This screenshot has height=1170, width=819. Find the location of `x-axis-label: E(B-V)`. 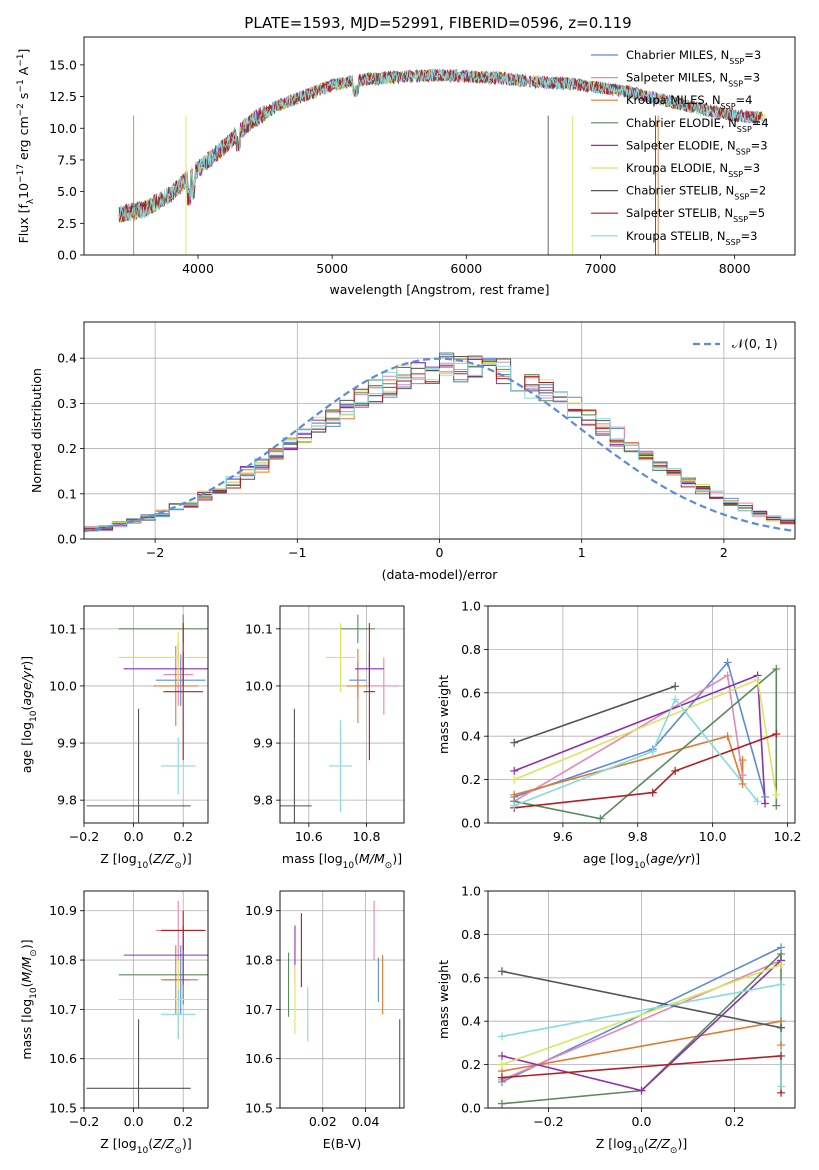

x-axis-label: E(B-V) is located at coordinates (342, 1143).